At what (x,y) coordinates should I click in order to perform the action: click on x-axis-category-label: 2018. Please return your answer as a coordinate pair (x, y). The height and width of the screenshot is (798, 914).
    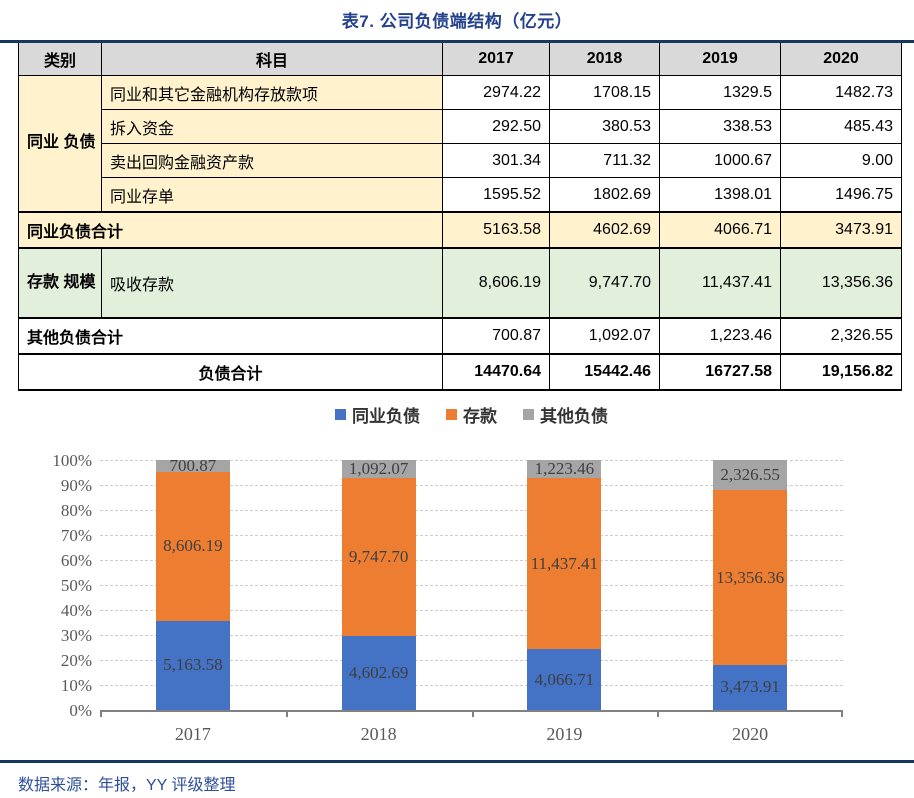
    Looking at the image, I should click on (378, 734).